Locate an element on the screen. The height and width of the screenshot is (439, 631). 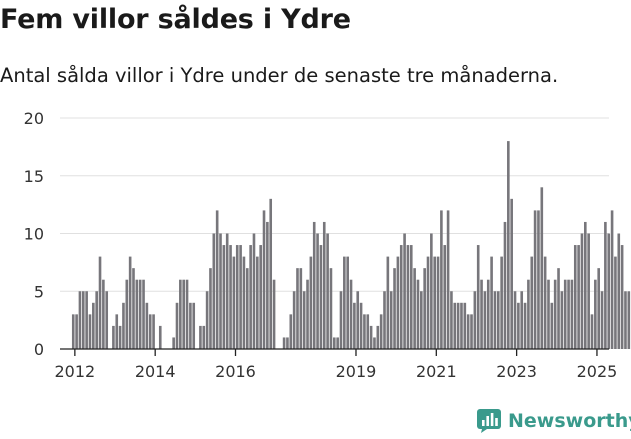
x-tick-label: 2016 is located at coordinates (235, 371).